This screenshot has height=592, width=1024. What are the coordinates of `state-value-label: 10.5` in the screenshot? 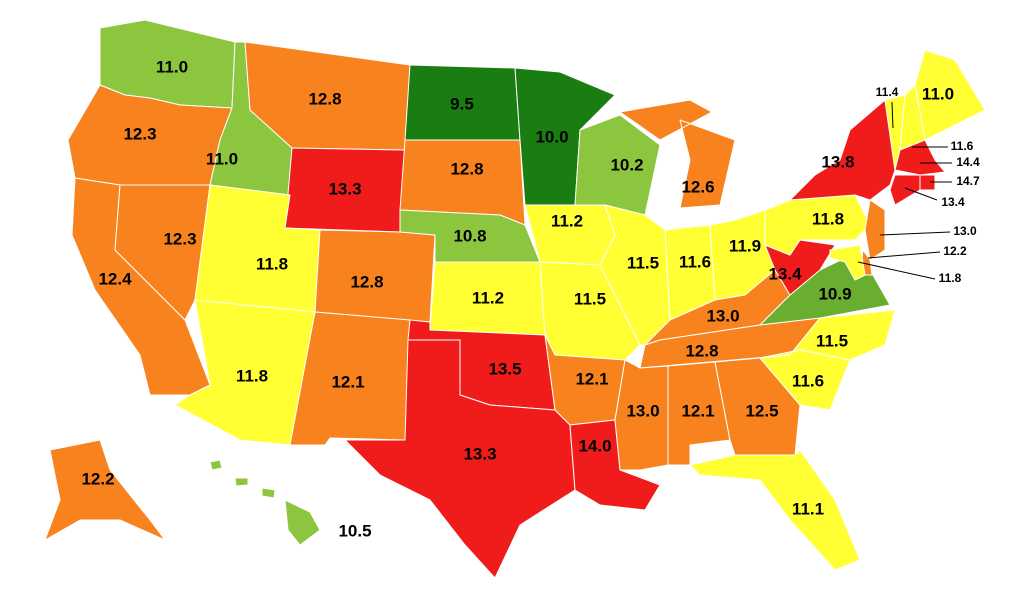 It's located at (354, 530).